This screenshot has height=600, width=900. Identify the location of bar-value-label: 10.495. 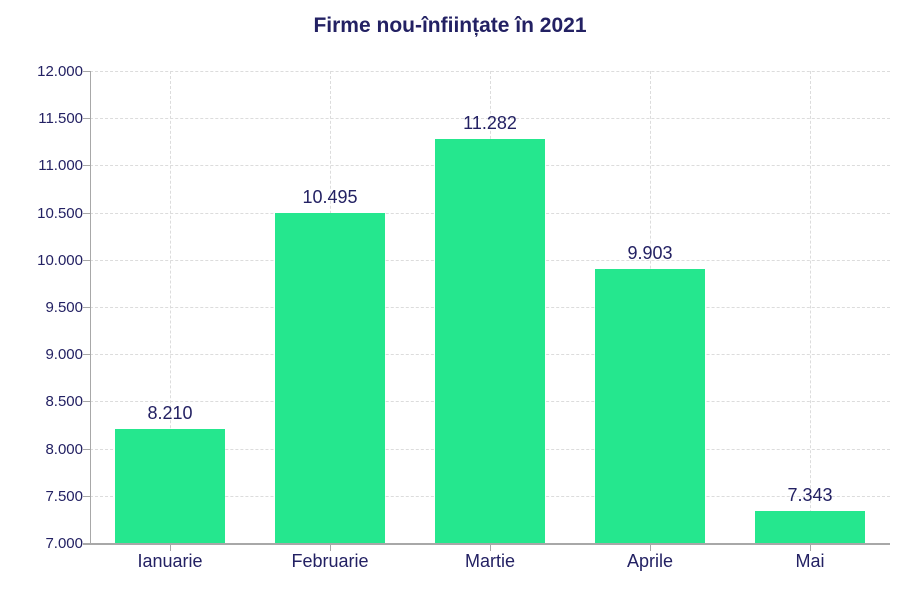
(330, 197).